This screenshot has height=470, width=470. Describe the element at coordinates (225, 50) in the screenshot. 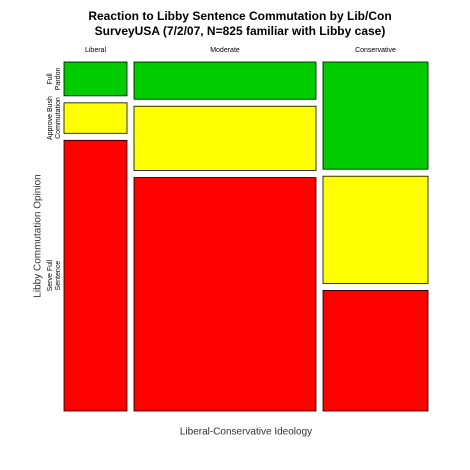

I see `column-label: Moderate` at that location.